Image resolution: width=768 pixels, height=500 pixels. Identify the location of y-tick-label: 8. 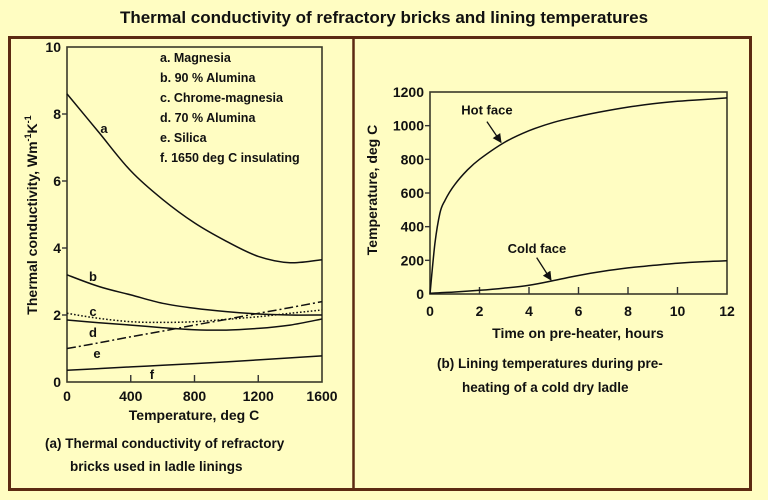
(57, 114).